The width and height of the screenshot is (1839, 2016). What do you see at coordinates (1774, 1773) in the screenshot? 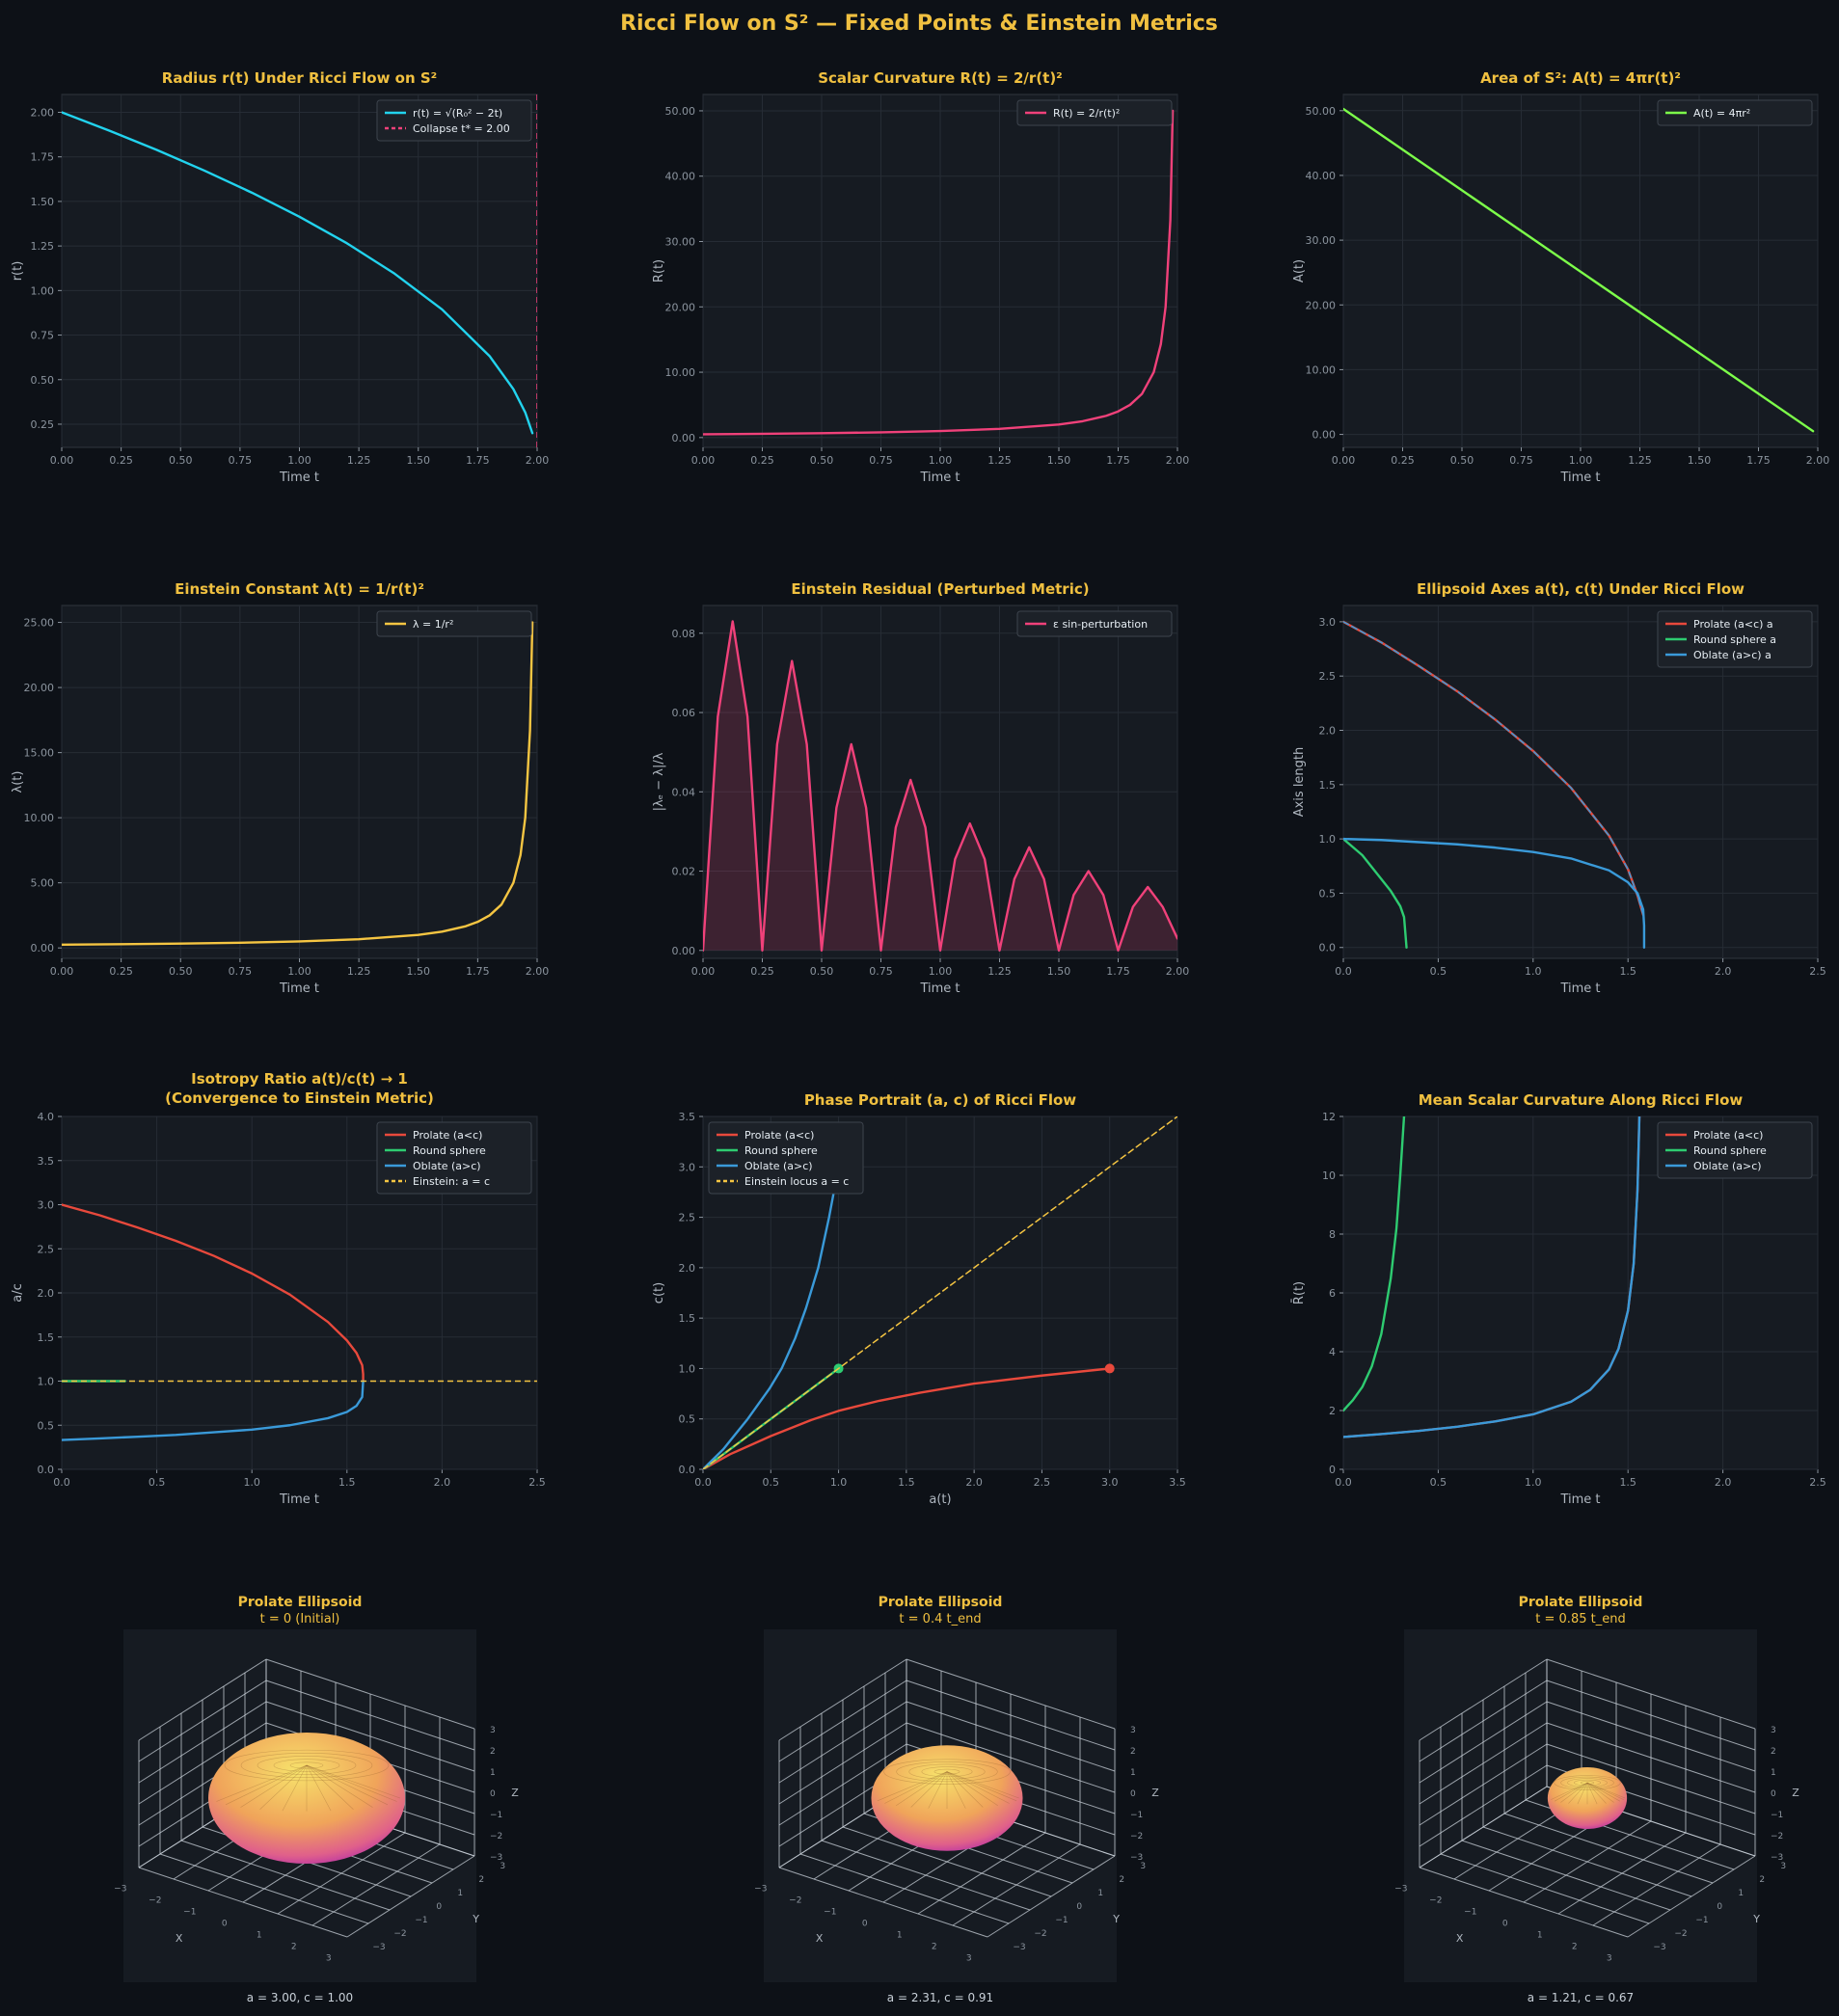
I see `z3d-tick-label: 1` at bounding box center [1774, 1773].